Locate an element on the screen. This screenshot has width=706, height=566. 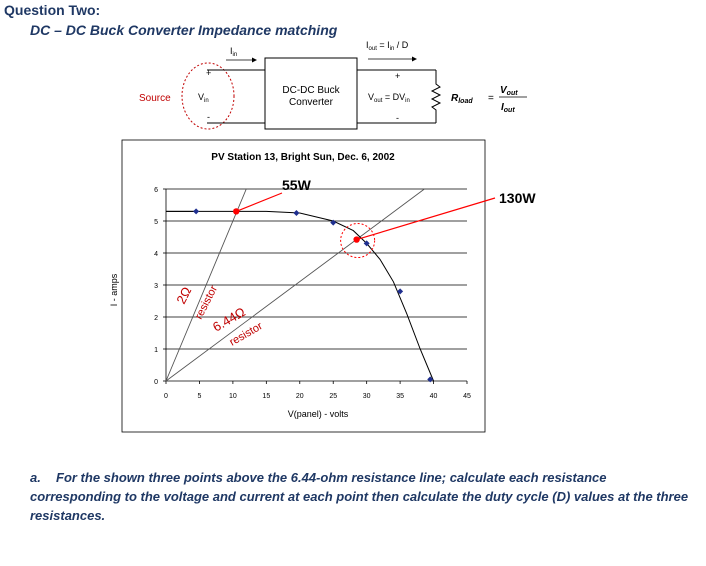
axes is located at coordinates (315, 286).